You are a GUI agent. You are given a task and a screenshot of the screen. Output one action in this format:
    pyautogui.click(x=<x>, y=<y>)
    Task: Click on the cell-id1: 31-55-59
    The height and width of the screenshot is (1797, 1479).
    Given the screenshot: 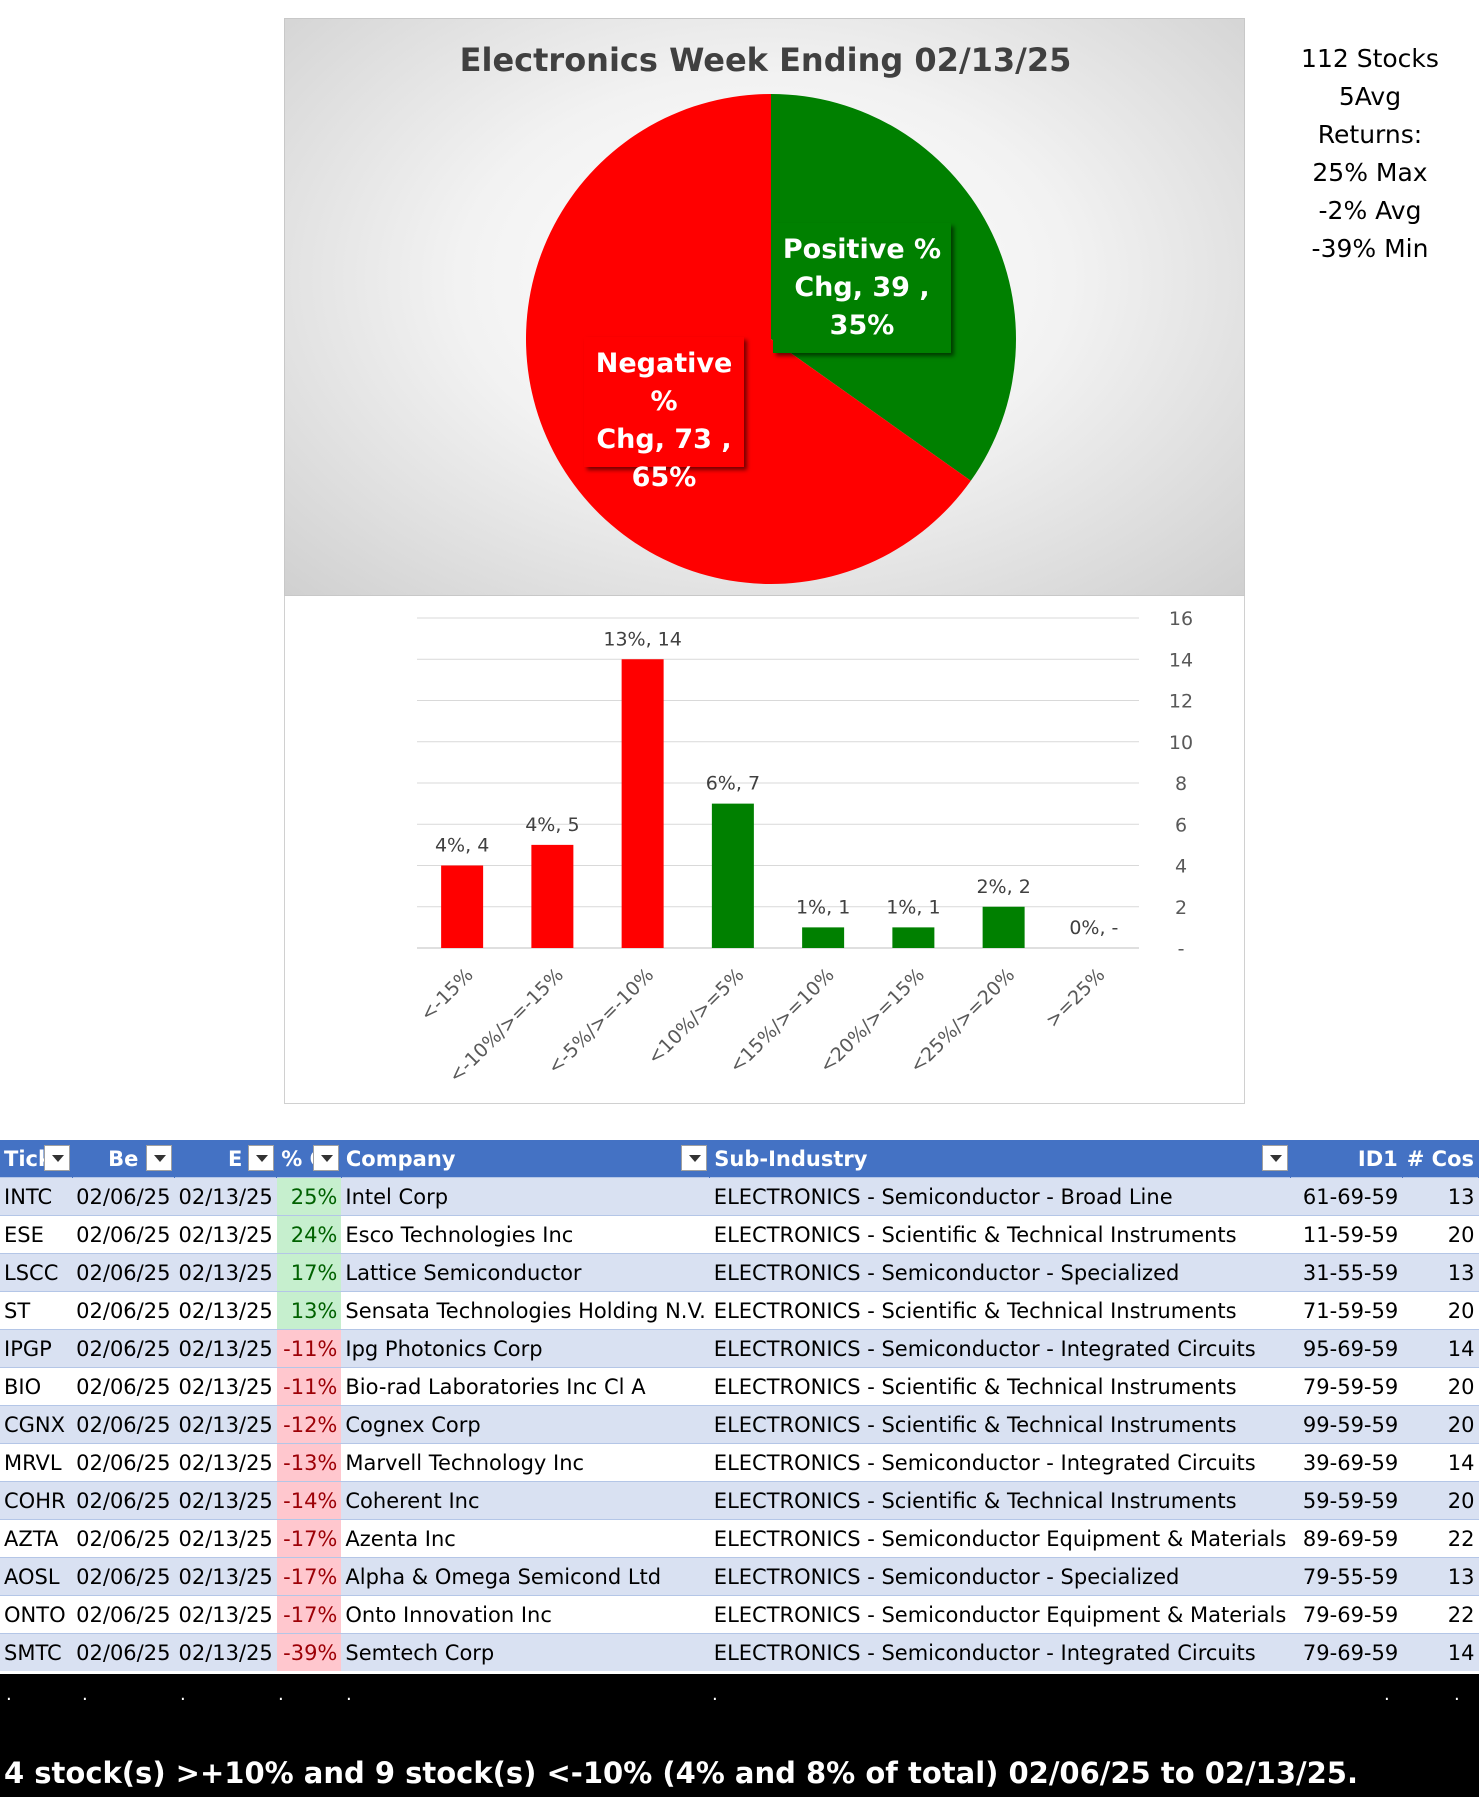 What is the action you would take?
    pyautogui.click(x=1346, y=1272)
    